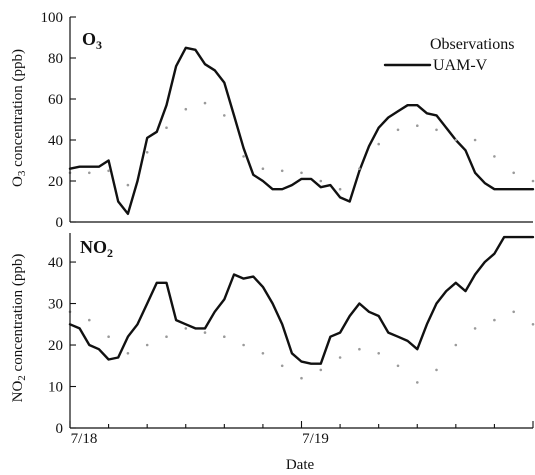  Describe the element at coordinates (52, 18) in the screenshot. I see `o3-y-tick-label: 100` at that location.